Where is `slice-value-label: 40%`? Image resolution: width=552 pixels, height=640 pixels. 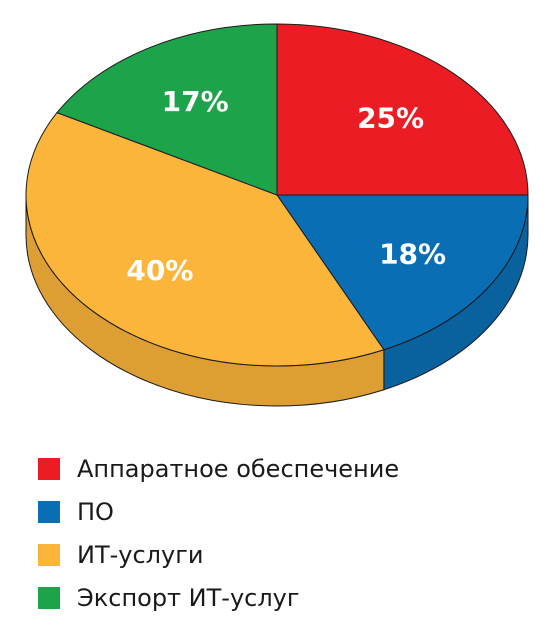
slice-value-label: 40% is located at coordinates (159, 270).